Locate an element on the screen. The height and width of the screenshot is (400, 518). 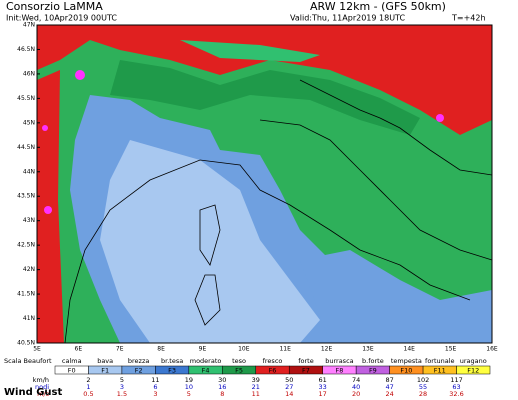
init-time: Init:Wed, 10Apr2019 00UTC is located at coordinates (61, 18).